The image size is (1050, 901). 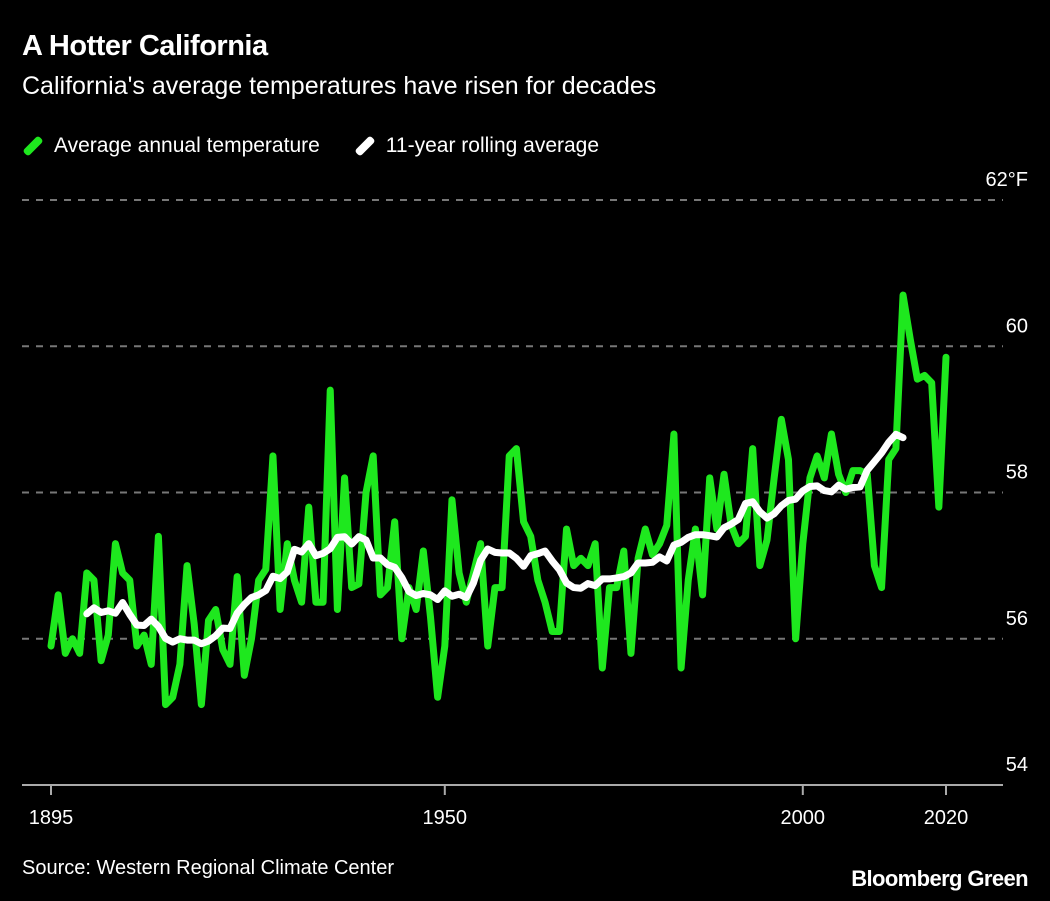 I want to click on y-tick-label: 60, so click(x=1017, y=326).